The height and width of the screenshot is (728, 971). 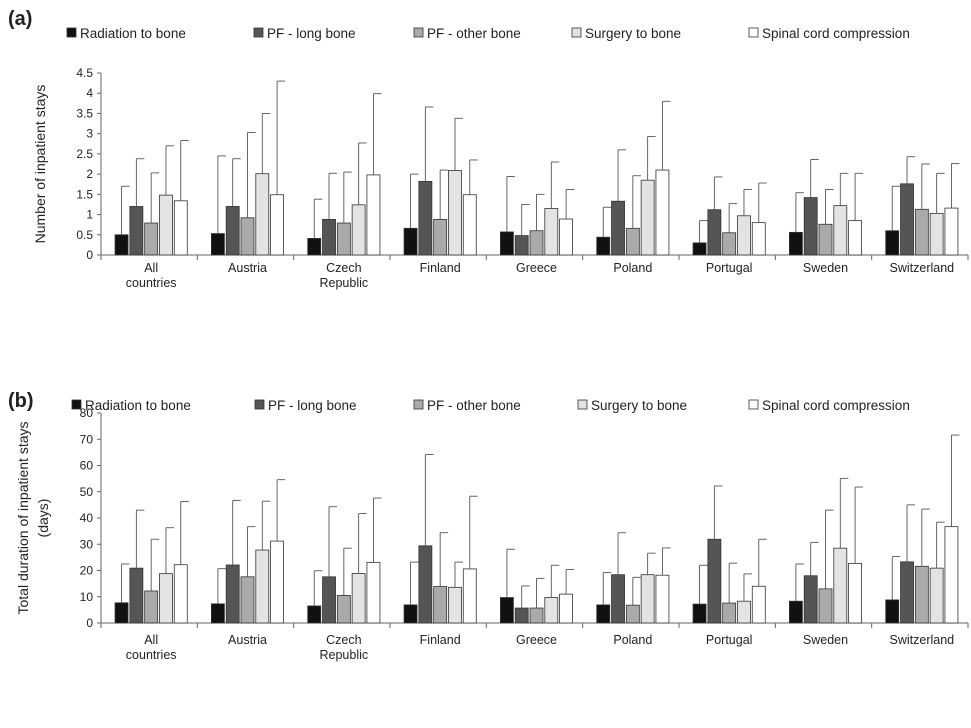 What do you see at coordinates (87, 571) in the screenshot?
I see `y-tick-label: 20` at bounding box center [87, 571].